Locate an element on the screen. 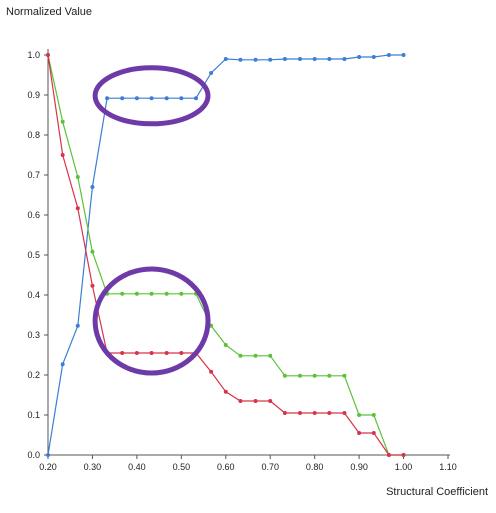 Image resolution: width=496 pixels, height=513 pixels. y-tick-label: 0.4 is located at coordinates (33, 295).